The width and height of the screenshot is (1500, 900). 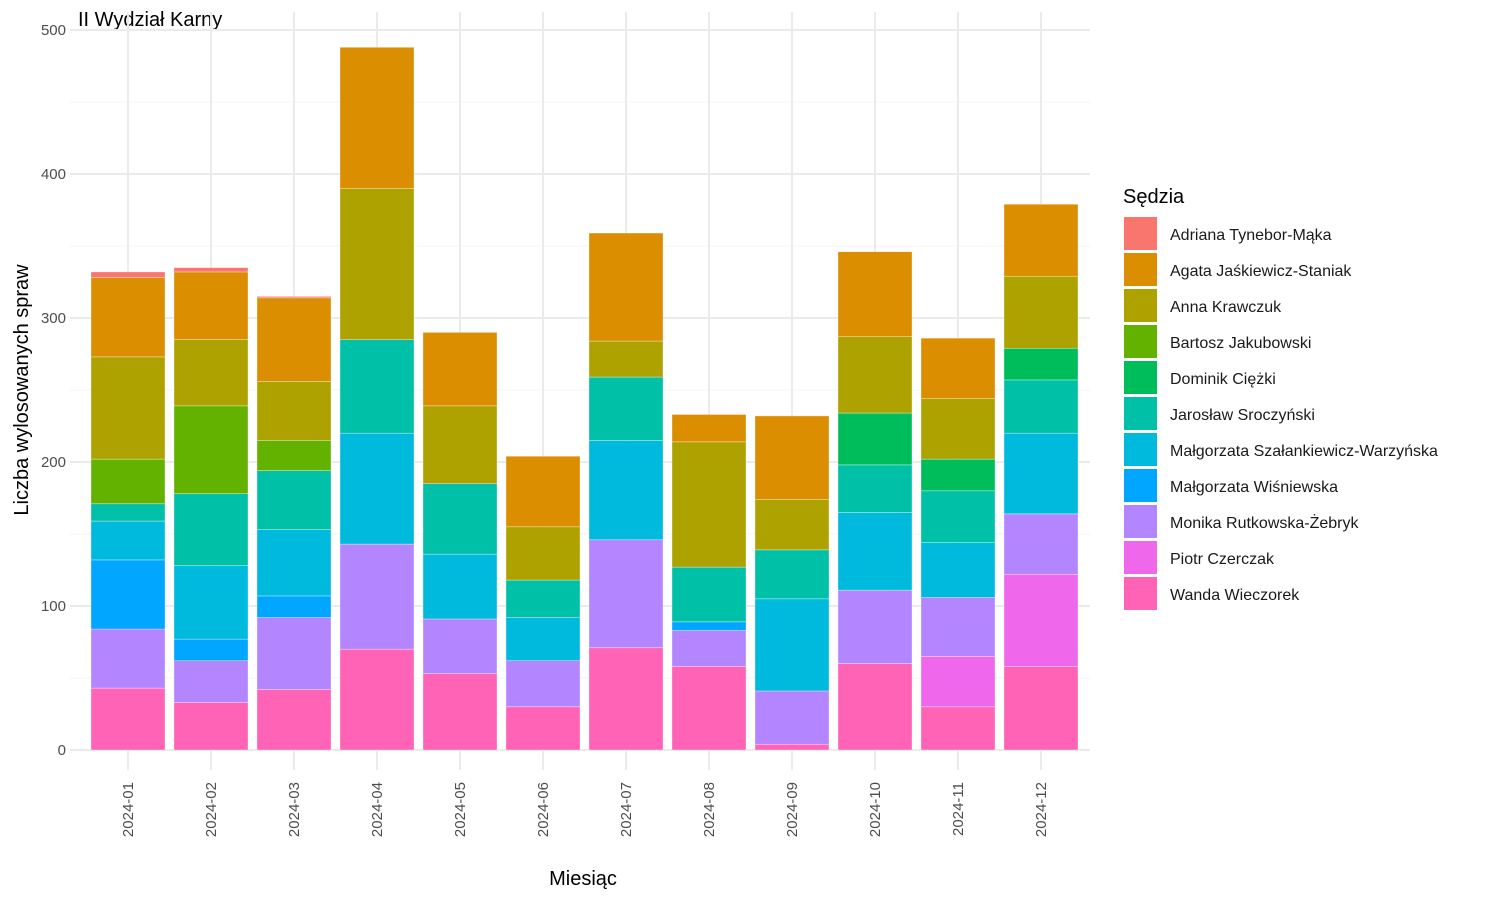 What do you see at coordinates (53, 462) in the screenshot?
I see `y-tick-label: 200` at bounding box center [53, 462].